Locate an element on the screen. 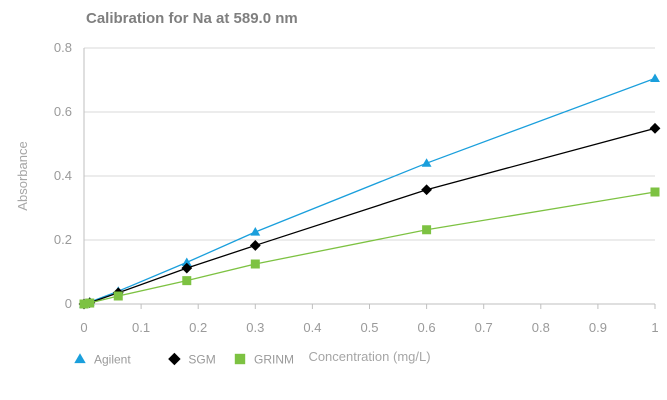  y-tick-label: 0 is located at coordinates (68, 303).